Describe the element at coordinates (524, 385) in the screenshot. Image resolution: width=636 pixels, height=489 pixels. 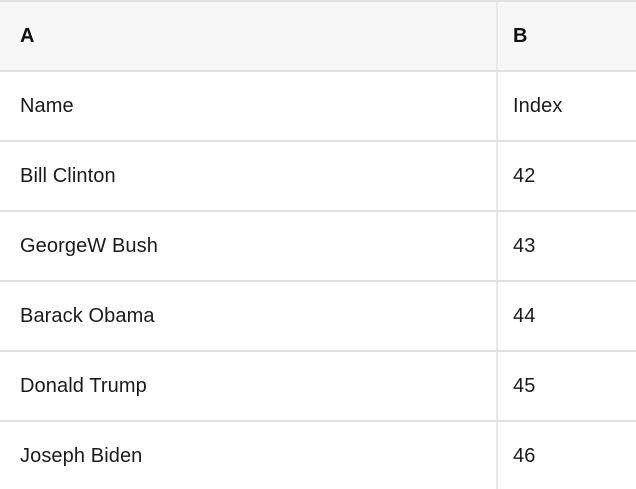
I see `table-cell: 45` at that location.